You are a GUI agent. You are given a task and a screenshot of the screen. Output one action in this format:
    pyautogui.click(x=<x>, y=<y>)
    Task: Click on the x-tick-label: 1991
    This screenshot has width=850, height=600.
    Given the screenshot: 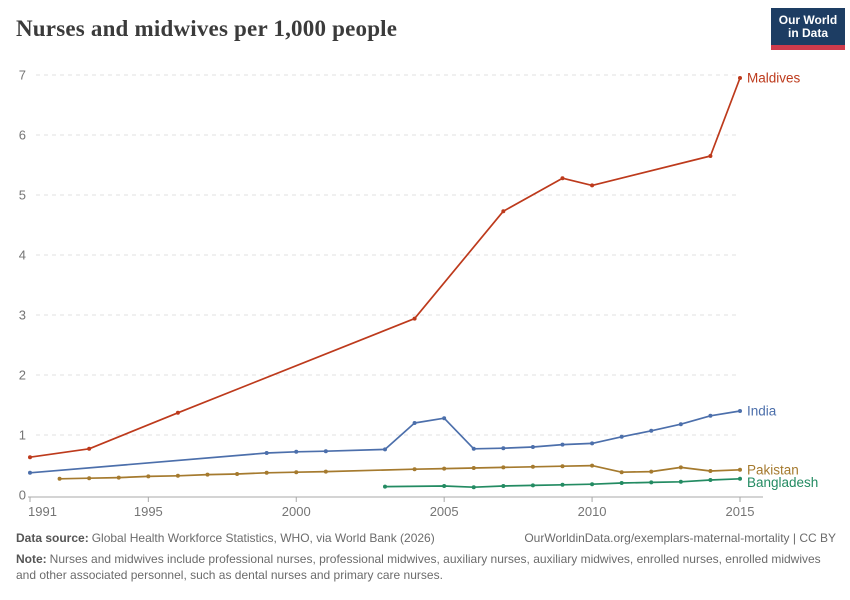 What is the action you would take?
    pyautogui.click(x=42, y=511)
    